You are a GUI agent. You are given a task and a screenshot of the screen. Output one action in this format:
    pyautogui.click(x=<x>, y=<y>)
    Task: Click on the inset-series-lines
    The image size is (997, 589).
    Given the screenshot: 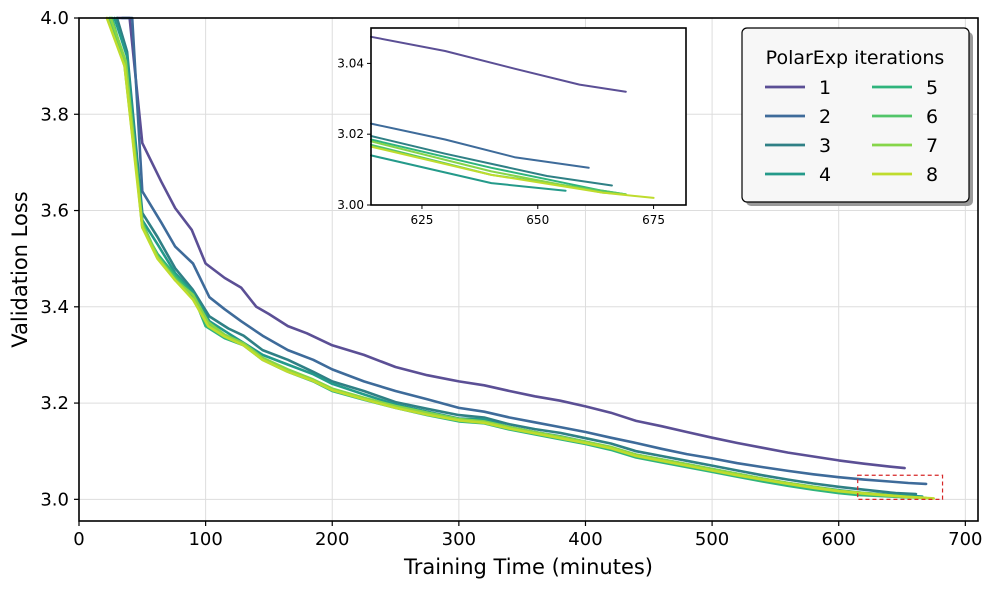 What is the action you would take?
    pyautogui.click(x=512, y=117)
    